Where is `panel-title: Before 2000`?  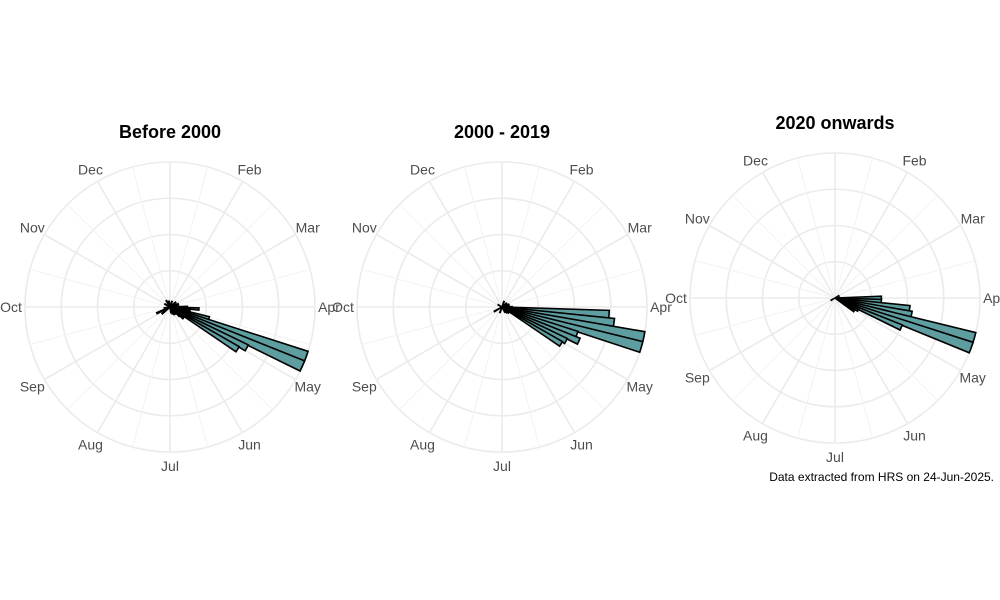
panel-title: Before 2000 is located at coordinates (170, 132).